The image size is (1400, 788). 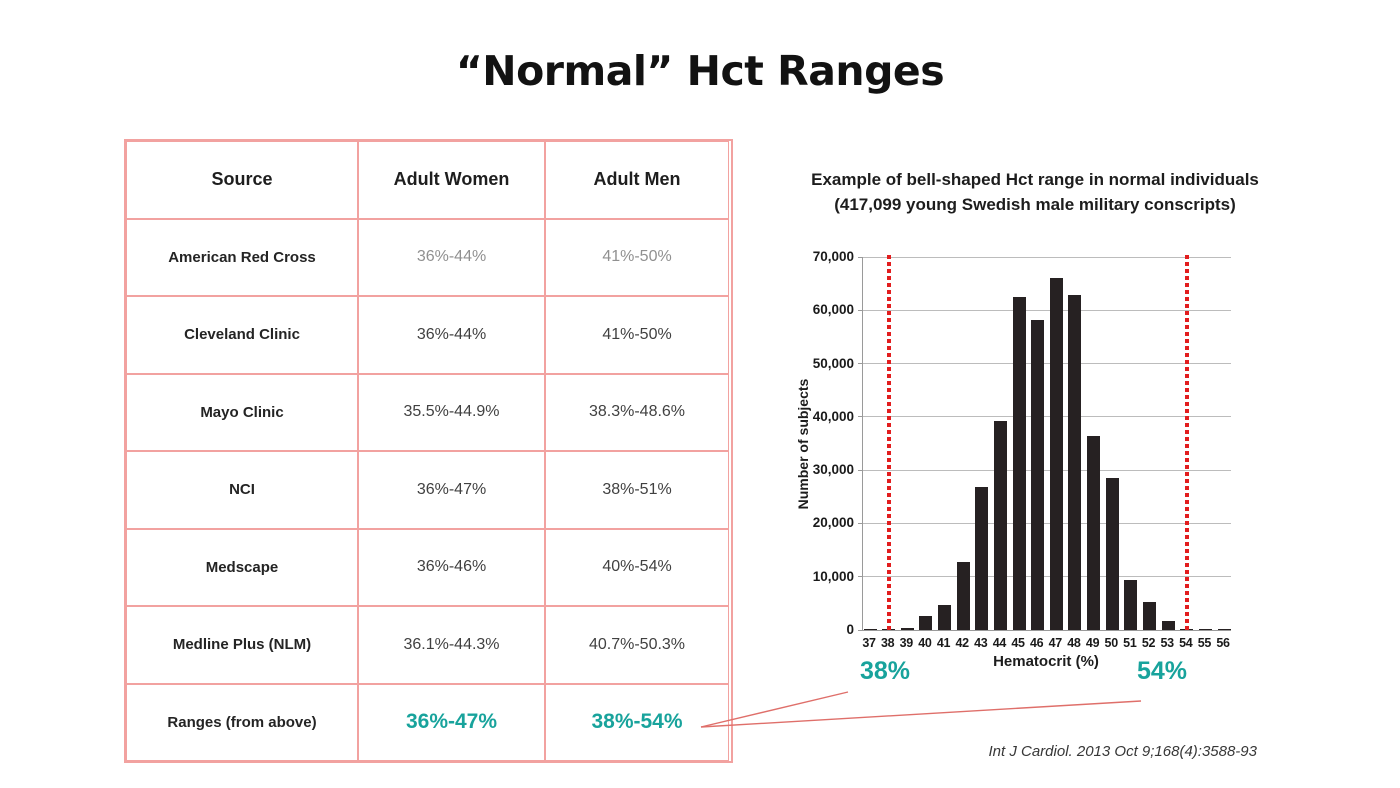 I want to click on y-tick-label: 0, so click(x=850, y=629).